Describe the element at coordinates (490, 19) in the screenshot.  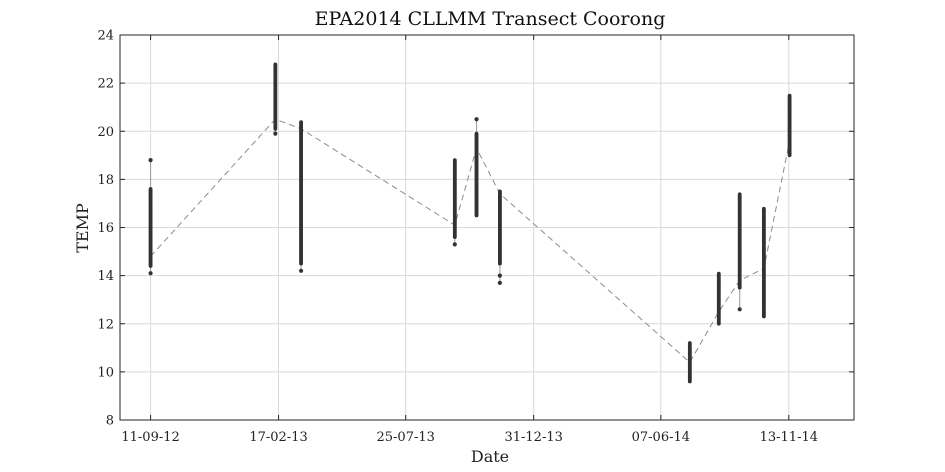
I see `chart-title: EPA2014 CLLMM Transect Coorong` at that location.